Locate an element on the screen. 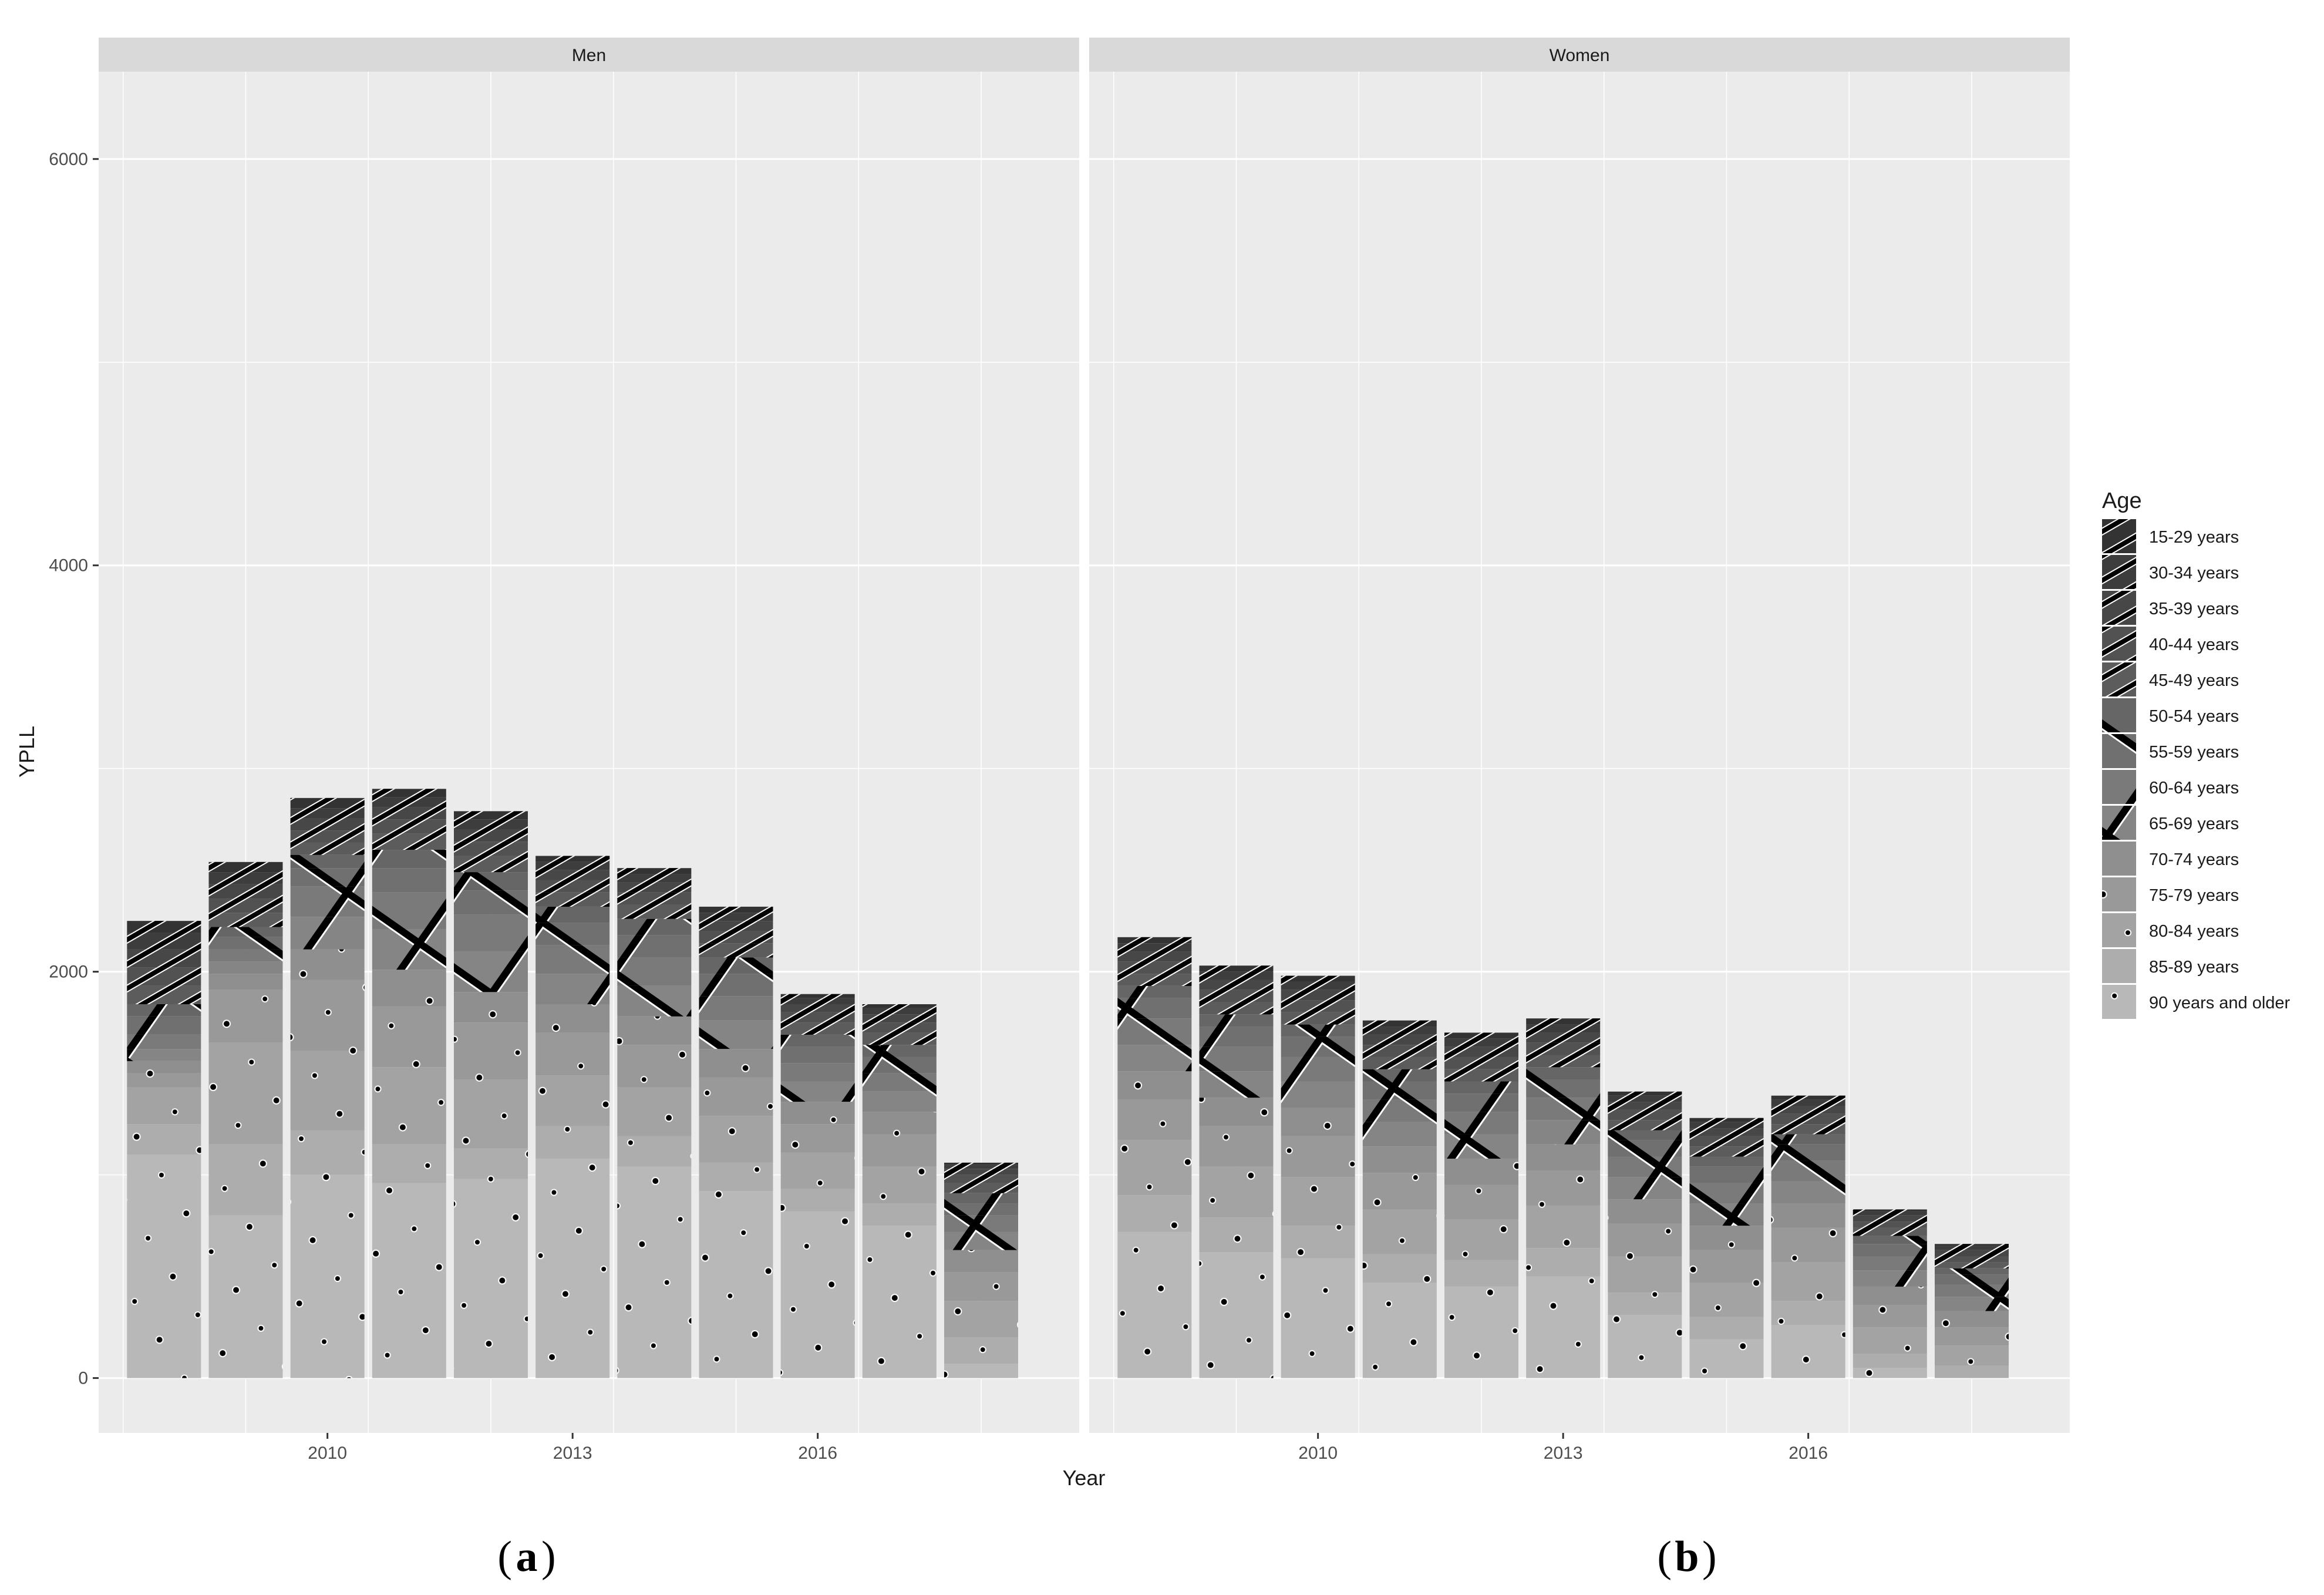  legend-label: 40-44 years is located at coordinates (2194, 644).